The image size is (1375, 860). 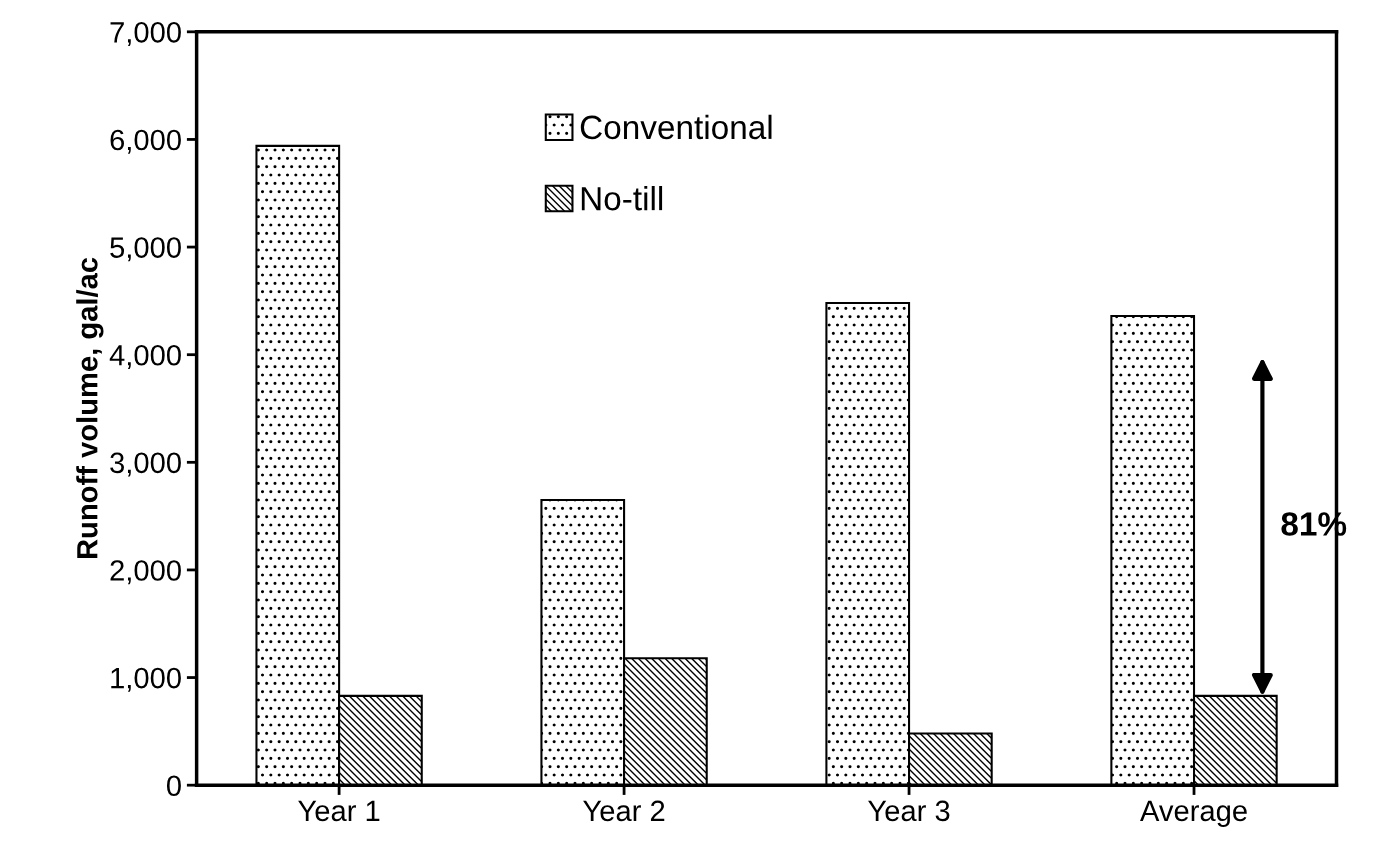 I want to click on x-tick-label: Year 2, so click(x=624, y=811).